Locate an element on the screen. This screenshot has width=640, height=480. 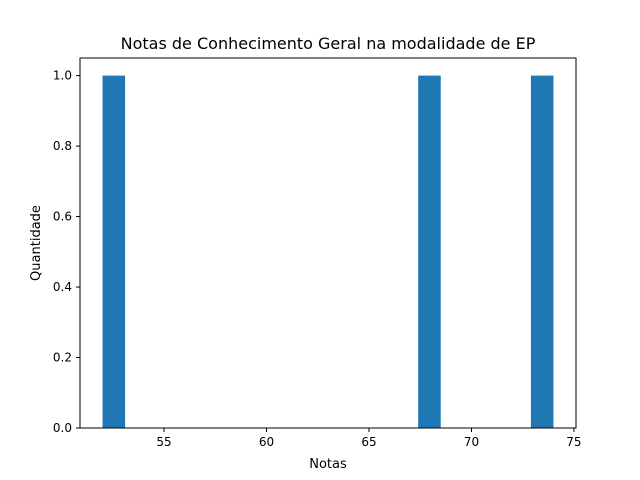
y-tick-label-2: 0.4 is located at coordinates (62, 287).